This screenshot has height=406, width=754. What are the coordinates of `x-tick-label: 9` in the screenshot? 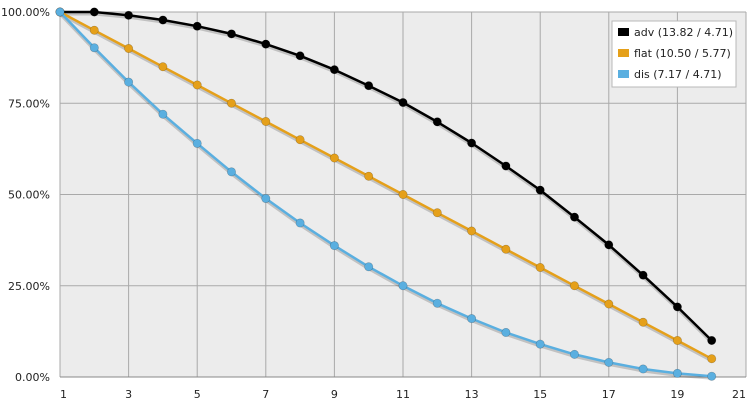 It's located at (334, 394).